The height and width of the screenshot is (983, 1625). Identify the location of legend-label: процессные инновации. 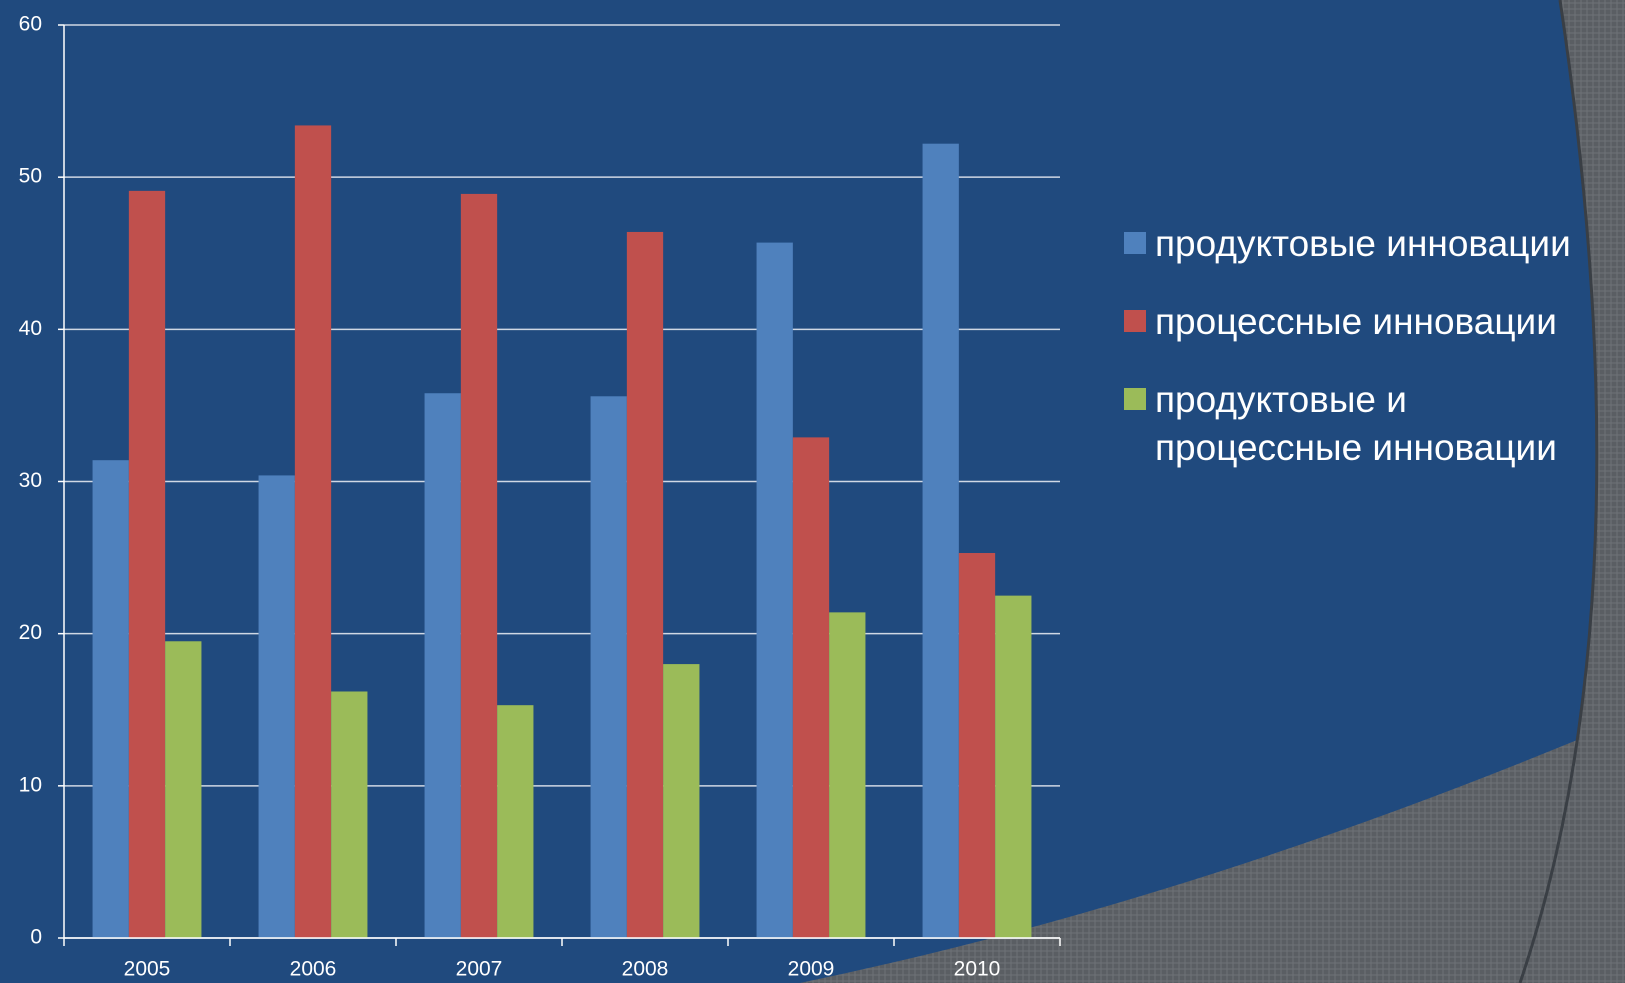
(1356, 321).